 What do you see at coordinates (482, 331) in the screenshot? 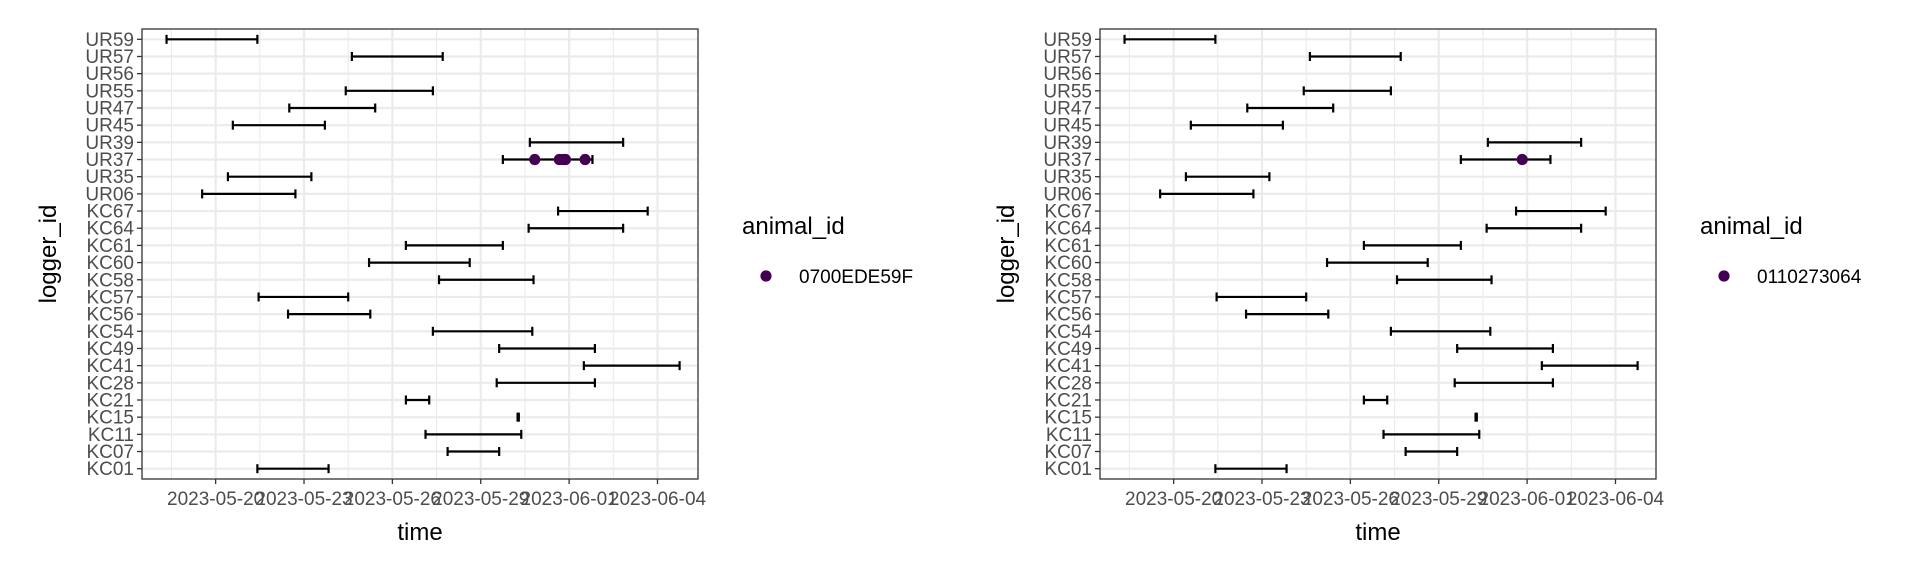
I see `interval-KC54` at bounding box center [482, 331].